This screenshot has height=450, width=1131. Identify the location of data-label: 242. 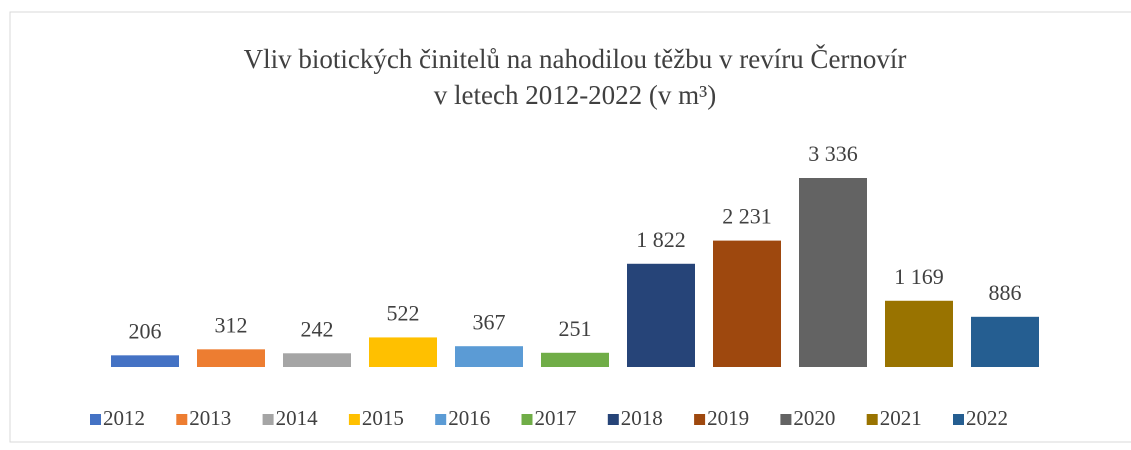
(317, 328).